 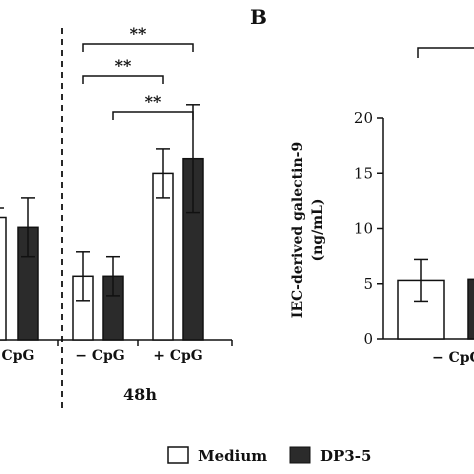 I want to click on legend: Medium DP3-5, so click(x=269, y=455).